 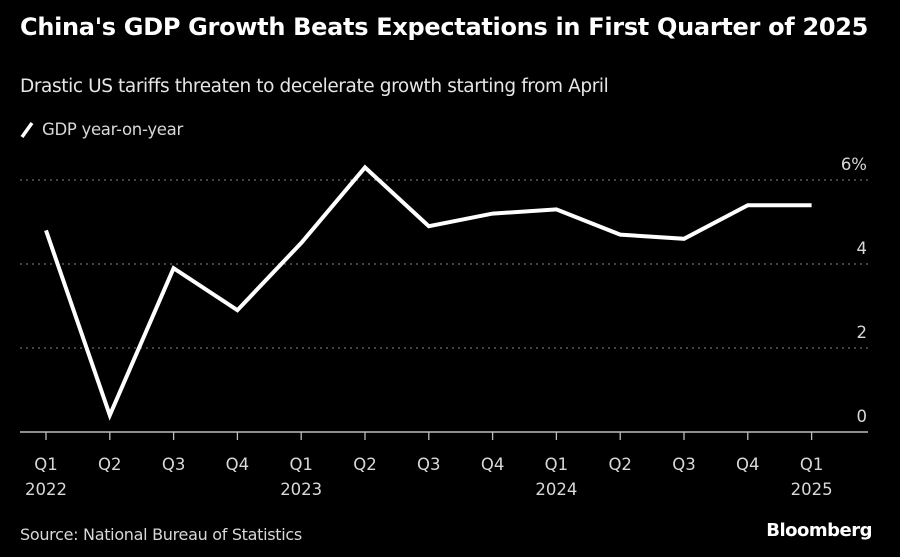 I want to click on x-tick-label-year: 2023, so click(x=301, y=489).